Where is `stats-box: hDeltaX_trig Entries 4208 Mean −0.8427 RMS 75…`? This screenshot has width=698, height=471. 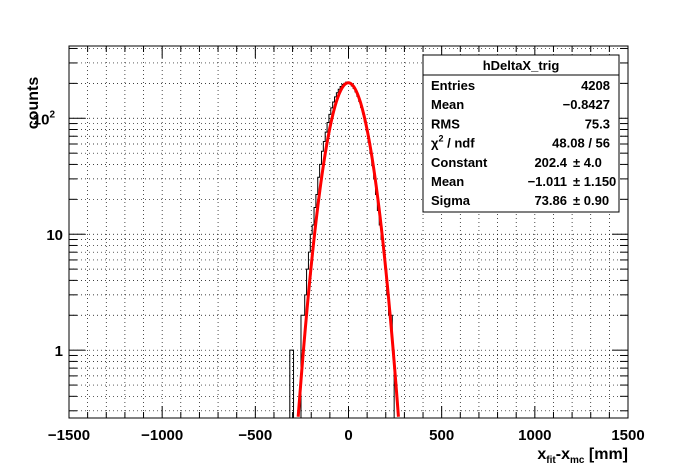
stats-box: hDeltaX_trig Entries 4208 Mean −0.8427 RMS 75… is located at coordinates (521, 133).